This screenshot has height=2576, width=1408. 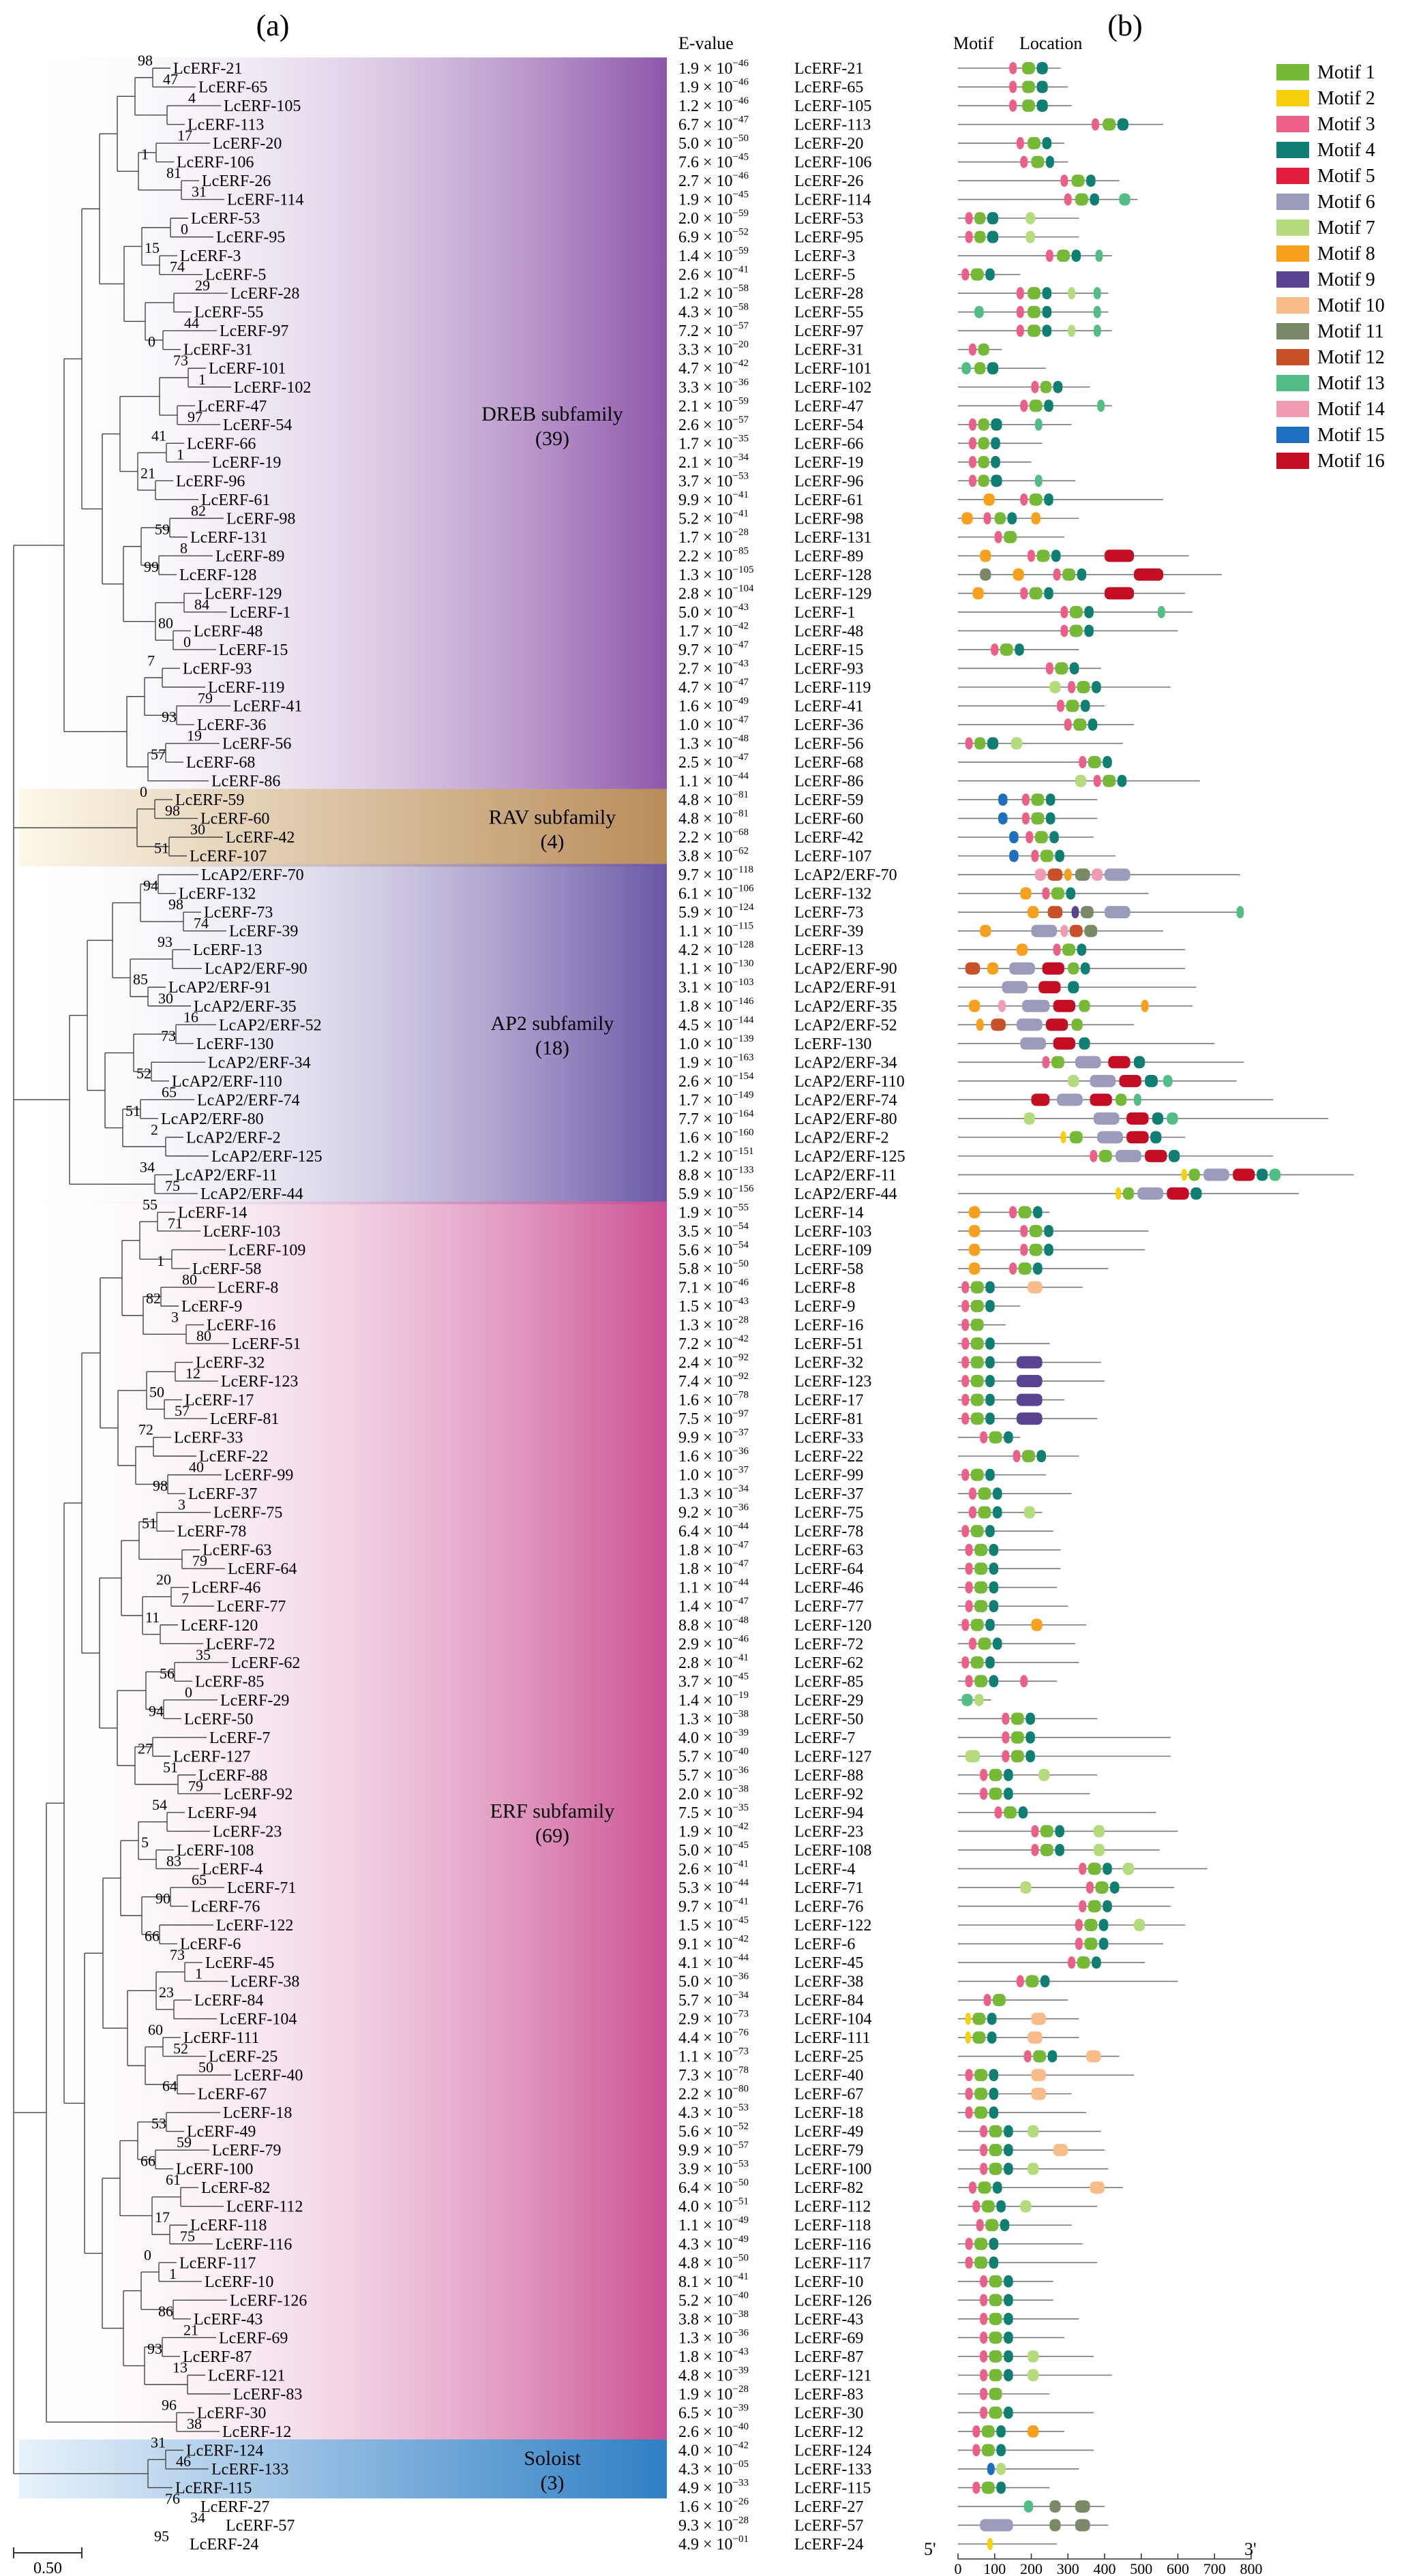 What do you see at coordinates (743, 907) in the screenshot?
I see `evalue-exponent: −124` at bounding box center [743, 907].